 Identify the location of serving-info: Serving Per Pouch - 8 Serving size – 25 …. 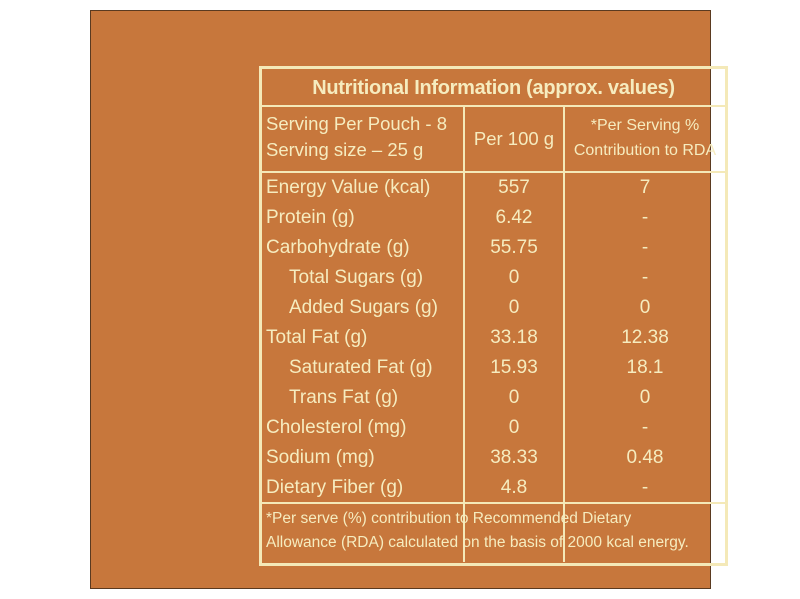
(364, 137).